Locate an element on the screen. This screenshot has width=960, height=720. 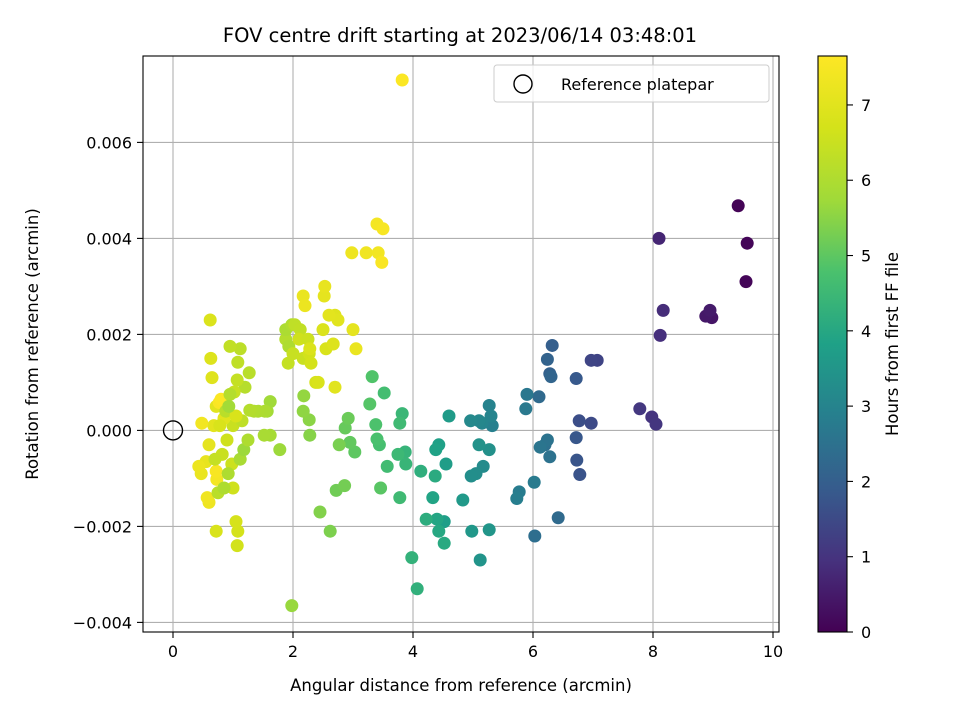
y-tick-label: 0.002 is located at coordinates (109, 334).